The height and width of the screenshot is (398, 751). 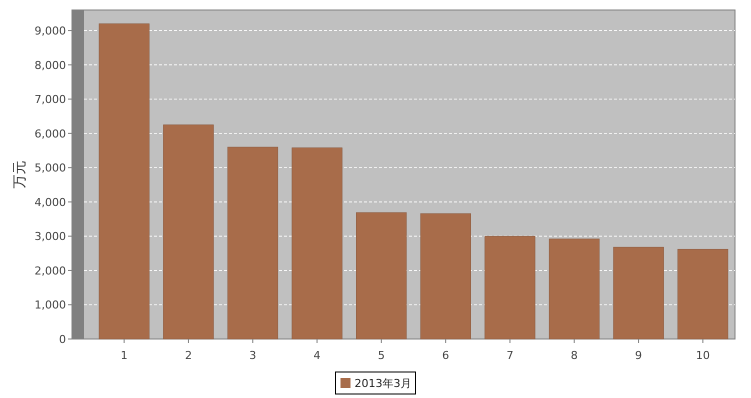 What do you see at coordinates (20, 174) in the screenshot?
I see `y-axis-title: 万元` at bounding box center [20, 174].